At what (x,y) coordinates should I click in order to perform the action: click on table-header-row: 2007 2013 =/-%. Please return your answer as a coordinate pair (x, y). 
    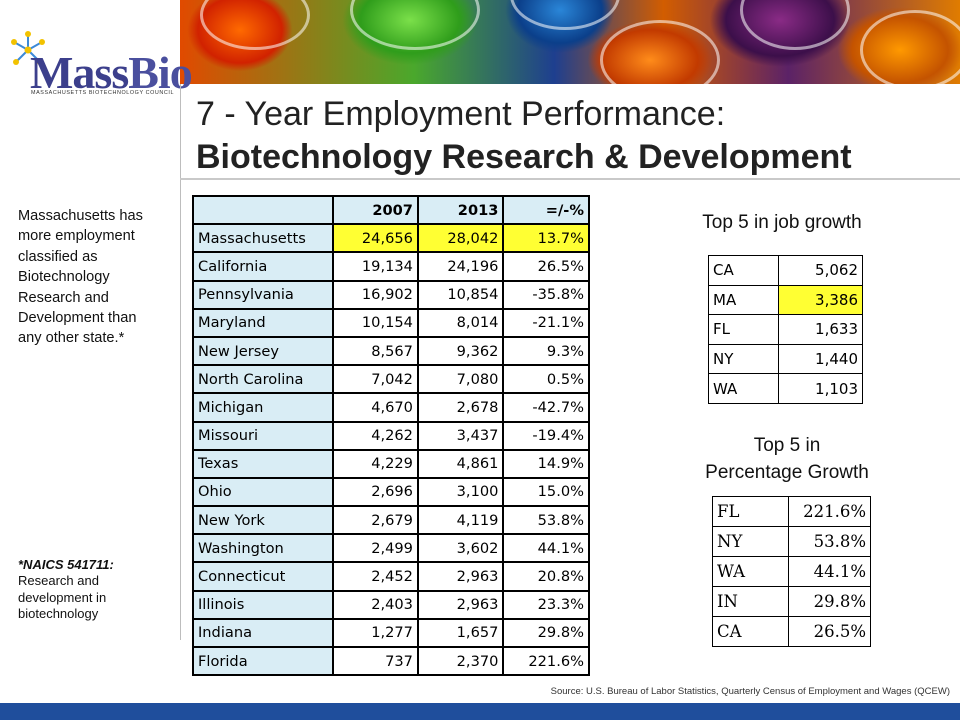
    Looking at the image, I should click on (391, 210).